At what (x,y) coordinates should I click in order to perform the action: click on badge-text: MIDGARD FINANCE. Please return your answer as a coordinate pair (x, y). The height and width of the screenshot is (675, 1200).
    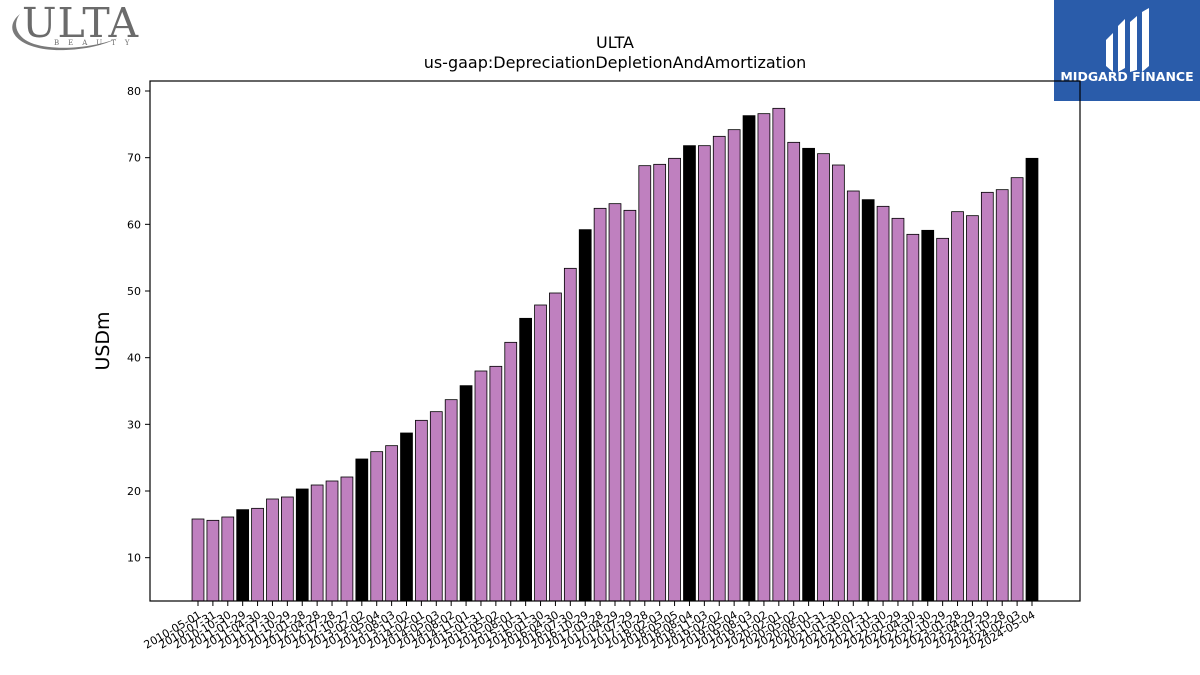
    Looking at the image, I should click on (1126, 76).